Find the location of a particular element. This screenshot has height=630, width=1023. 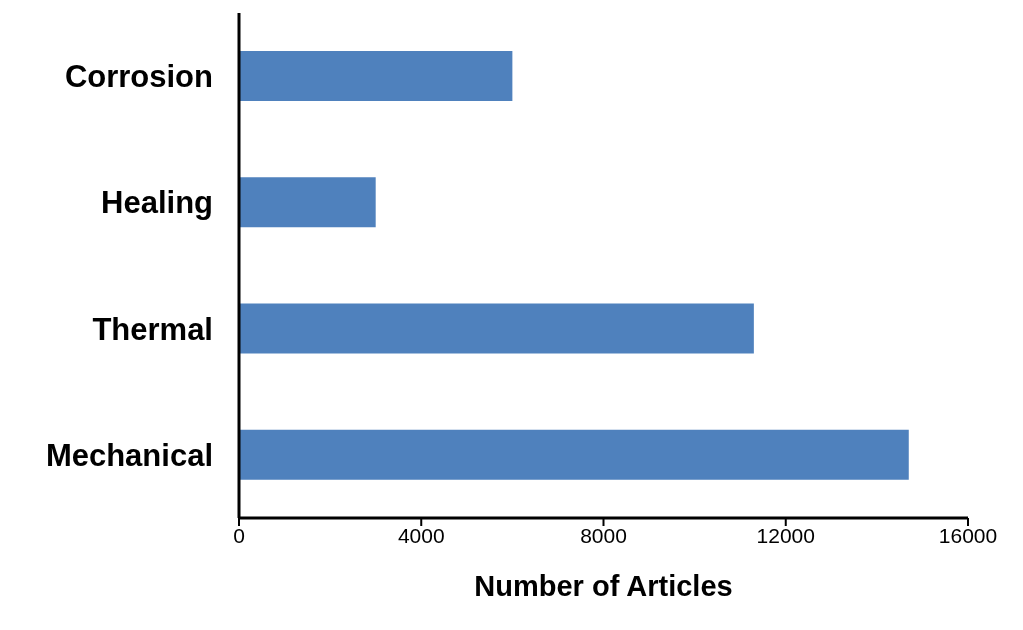

y-tick-label: Corrosion is located at coordinates (138, 77).